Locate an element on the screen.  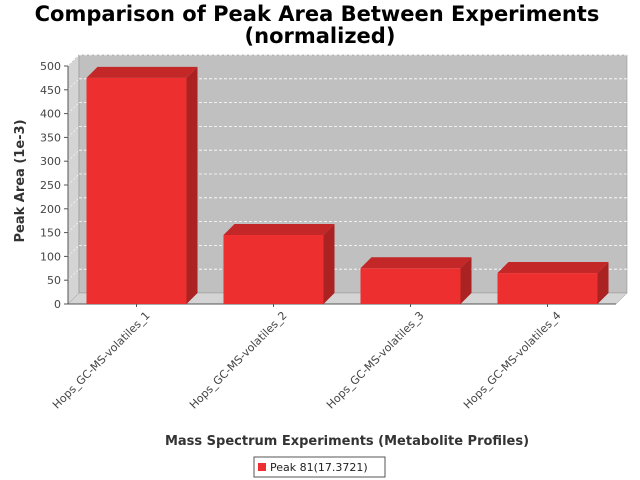
y-tick-label: 150 is located at coordinates (50, 233).